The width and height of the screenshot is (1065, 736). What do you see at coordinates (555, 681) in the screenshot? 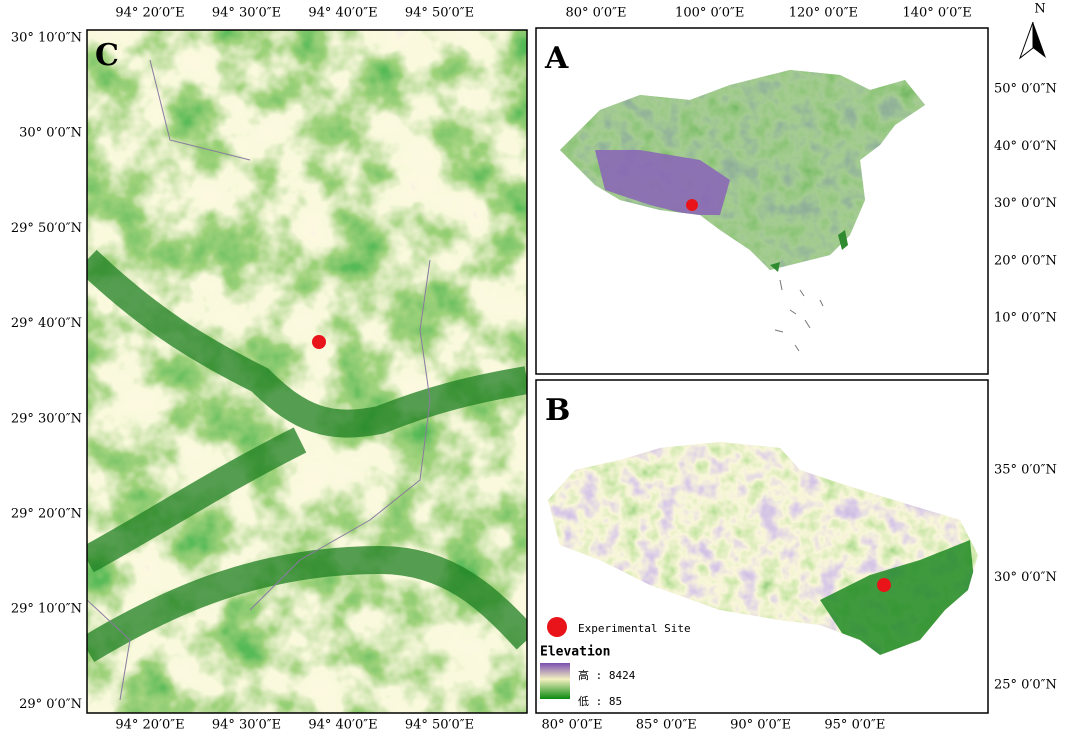
I see `elevation-ramp` at bounding box center [555, 681].